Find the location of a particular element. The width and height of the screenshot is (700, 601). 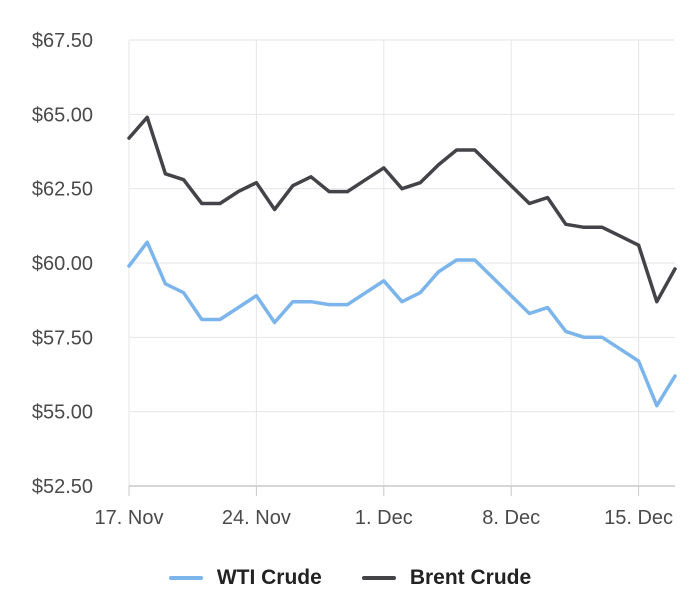

legend: WTI Crude Brent Crude is located at coordinates (350, 578).